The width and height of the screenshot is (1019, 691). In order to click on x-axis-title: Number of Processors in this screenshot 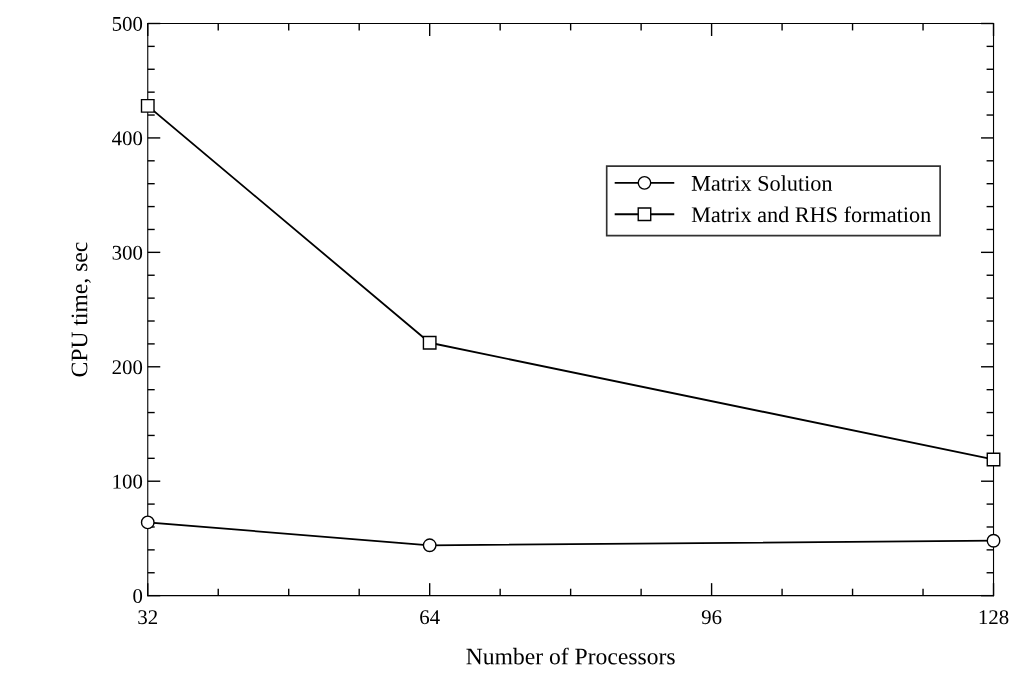, I will do `click(570, 656)`.